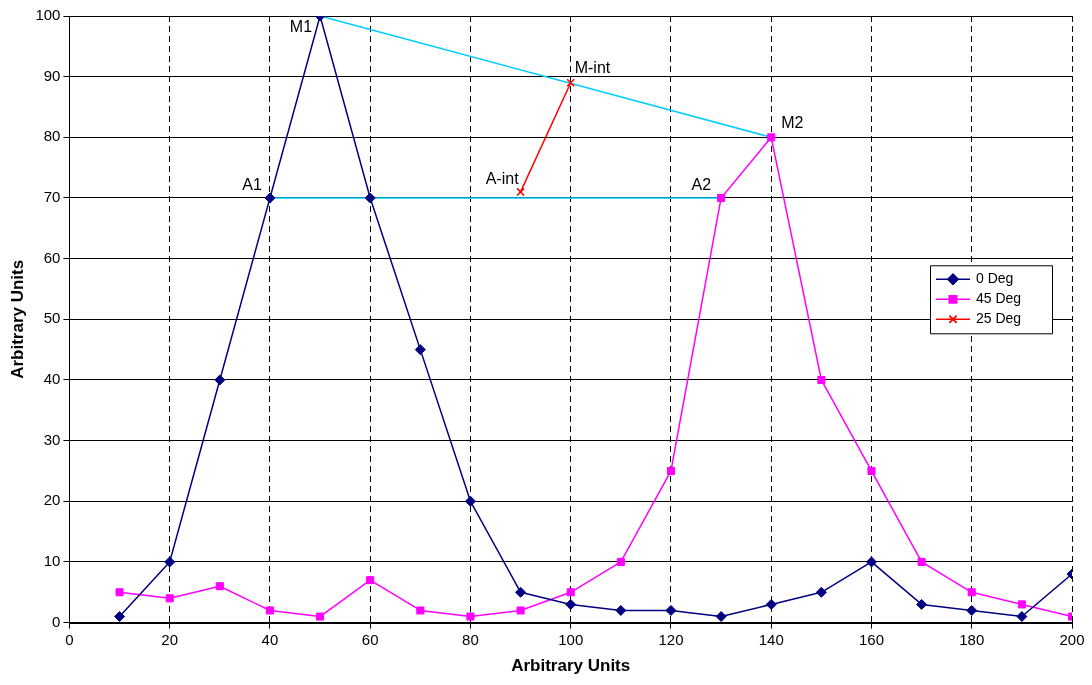  What do you see at coordinates (1072, 639) in the screenshot?
I see `x-tick-label: 200` at bounding box center [1072, 639].